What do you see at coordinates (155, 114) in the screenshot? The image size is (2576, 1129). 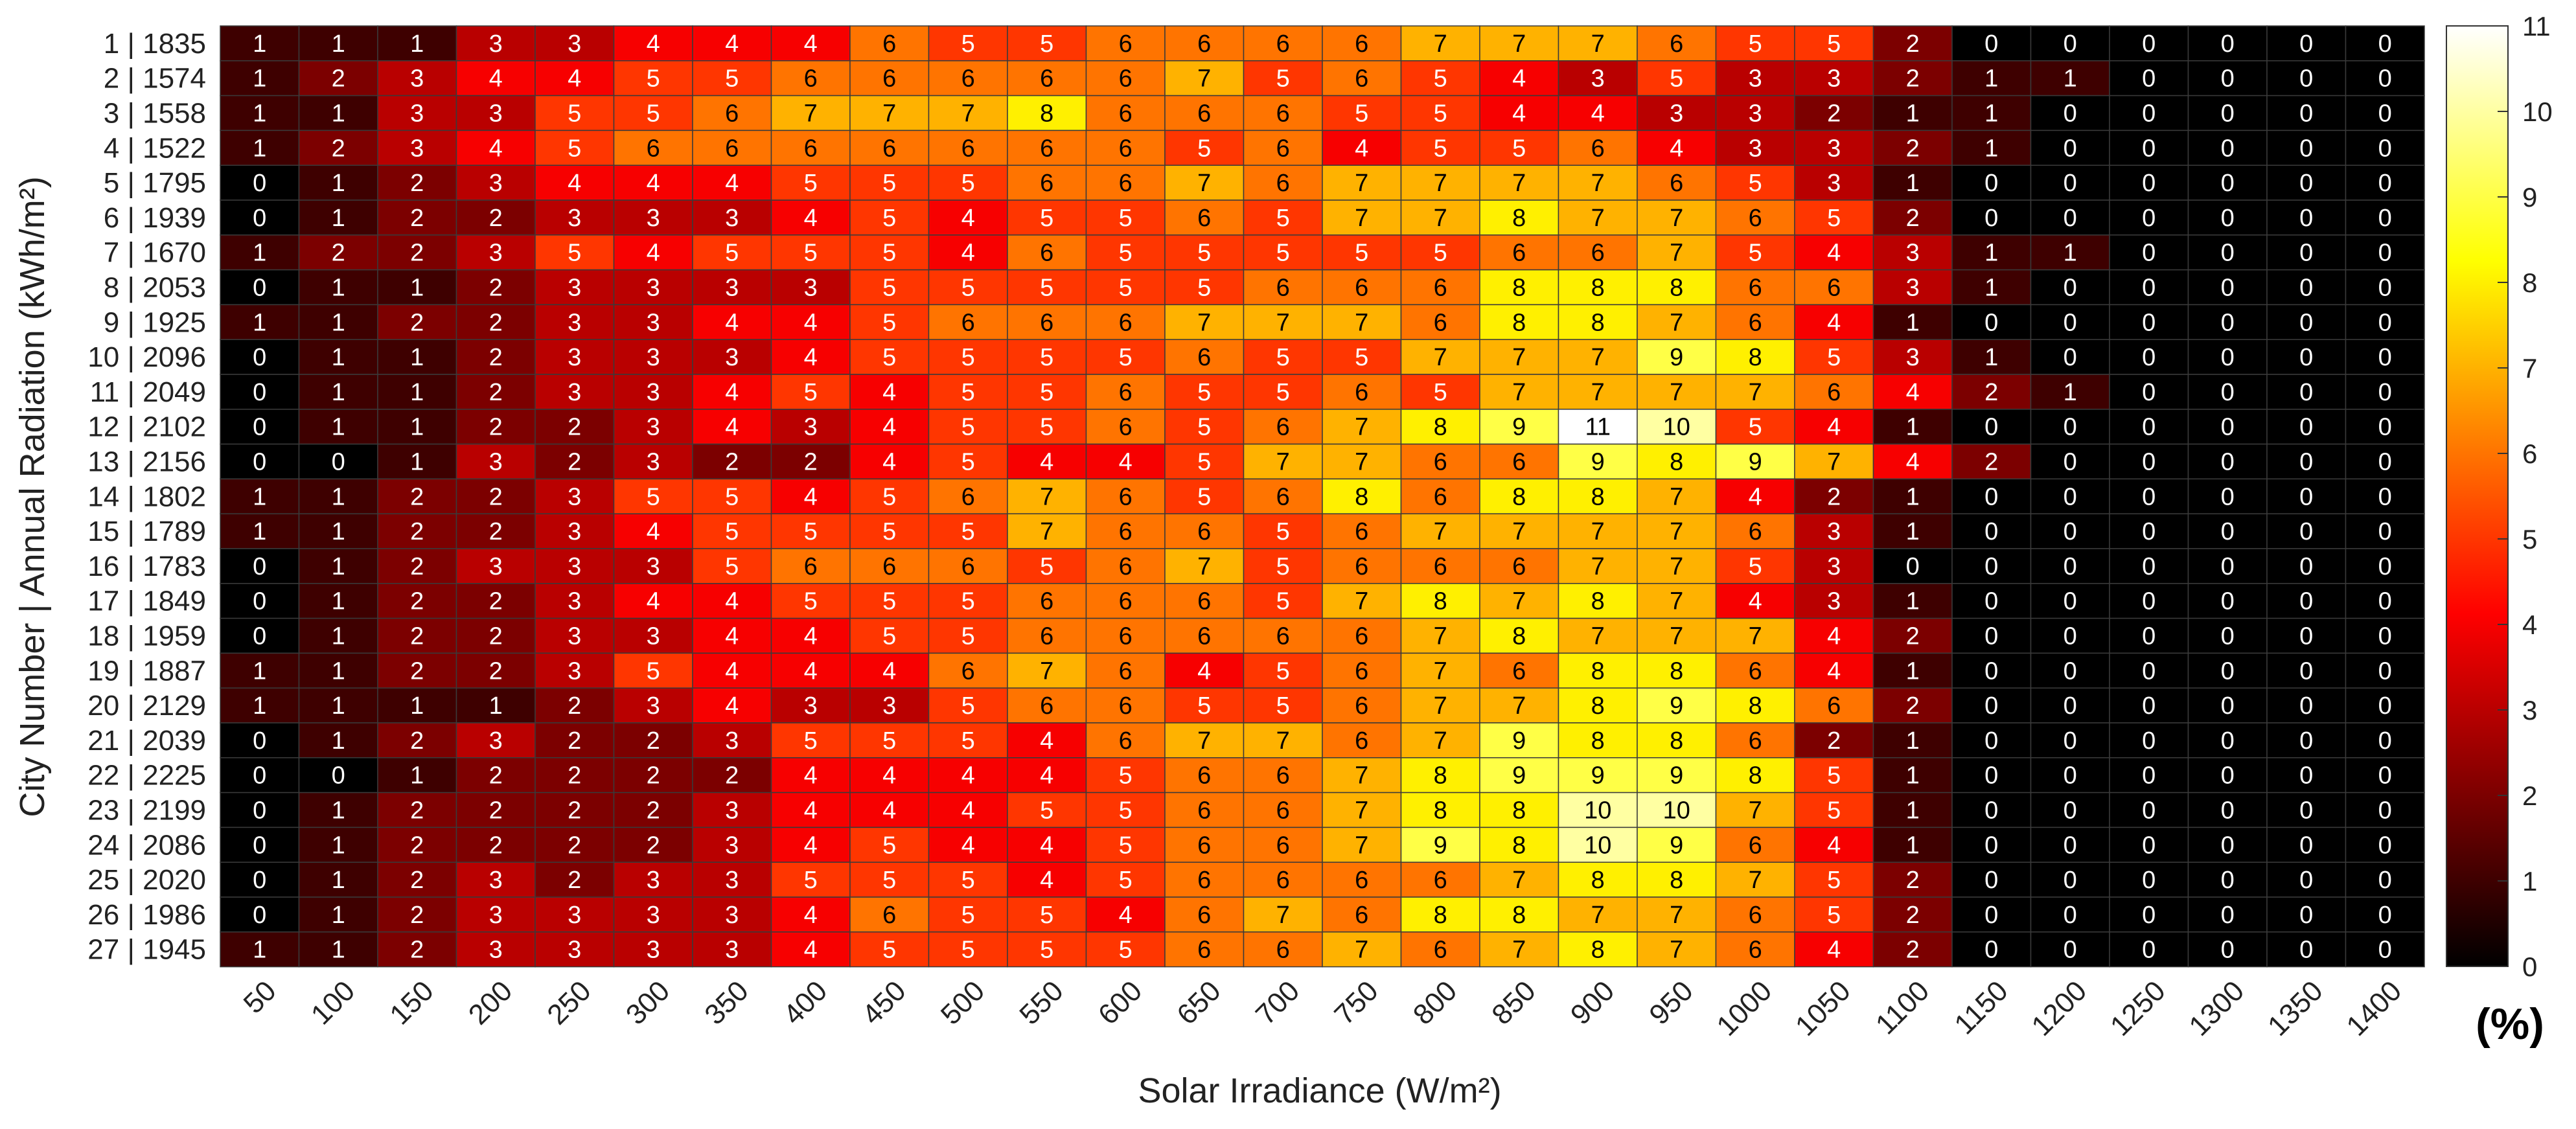 I see `y-tick-label: 3 | 1558` at bounding box center [155, 114].